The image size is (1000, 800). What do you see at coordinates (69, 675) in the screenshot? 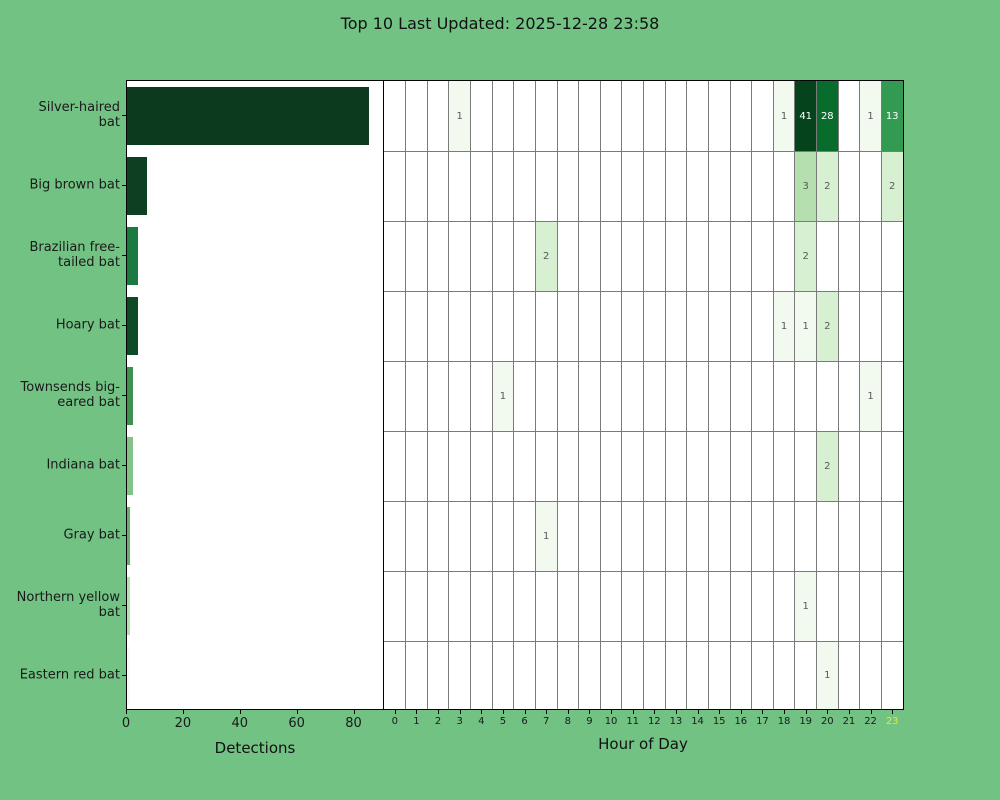
I see `y-tick-label: Eastern red bat` at bounding box center [69, 675].